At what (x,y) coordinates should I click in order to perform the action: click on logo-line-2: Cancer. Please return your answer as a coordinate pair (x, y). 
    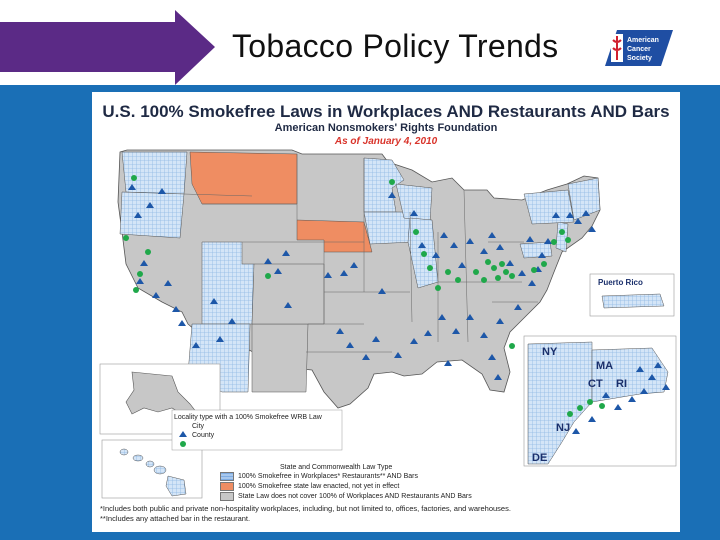
    Looking at the image, I should click on (639, 49).